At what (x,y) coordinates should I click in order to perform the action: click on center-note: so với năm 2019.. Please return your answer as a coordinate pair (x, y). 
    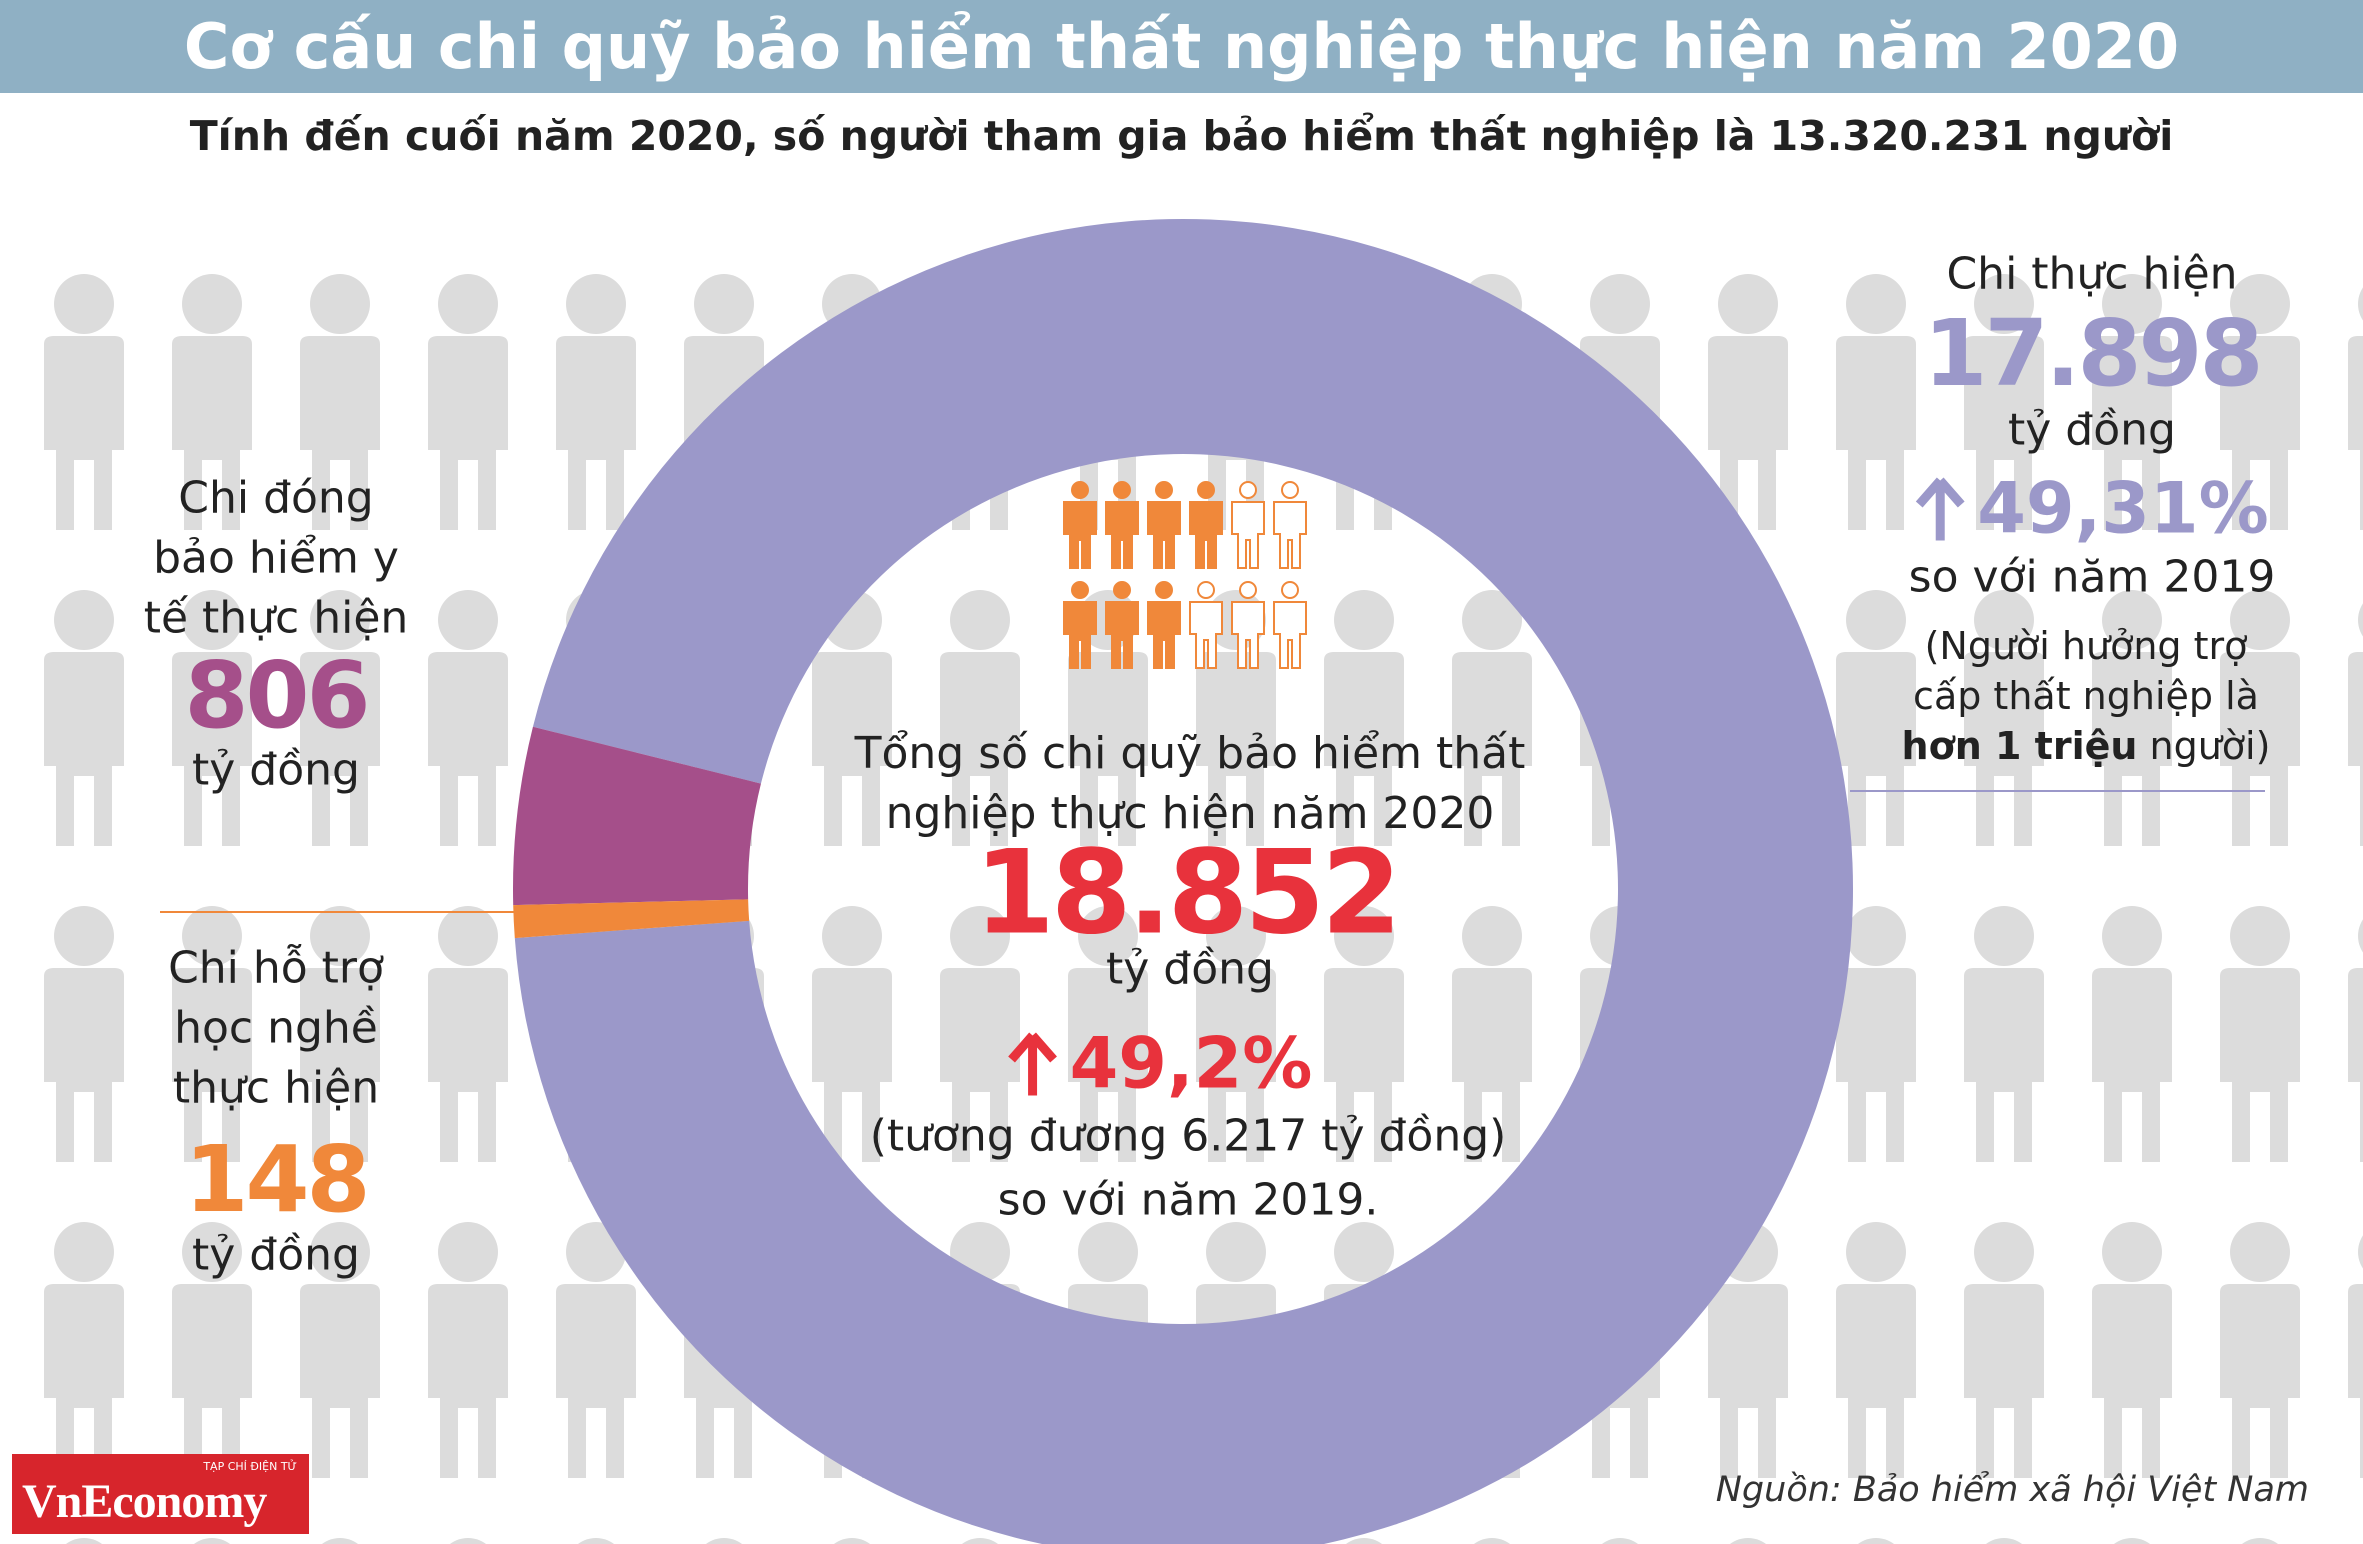
    Looking at the image, I should click on (1188, 1200).